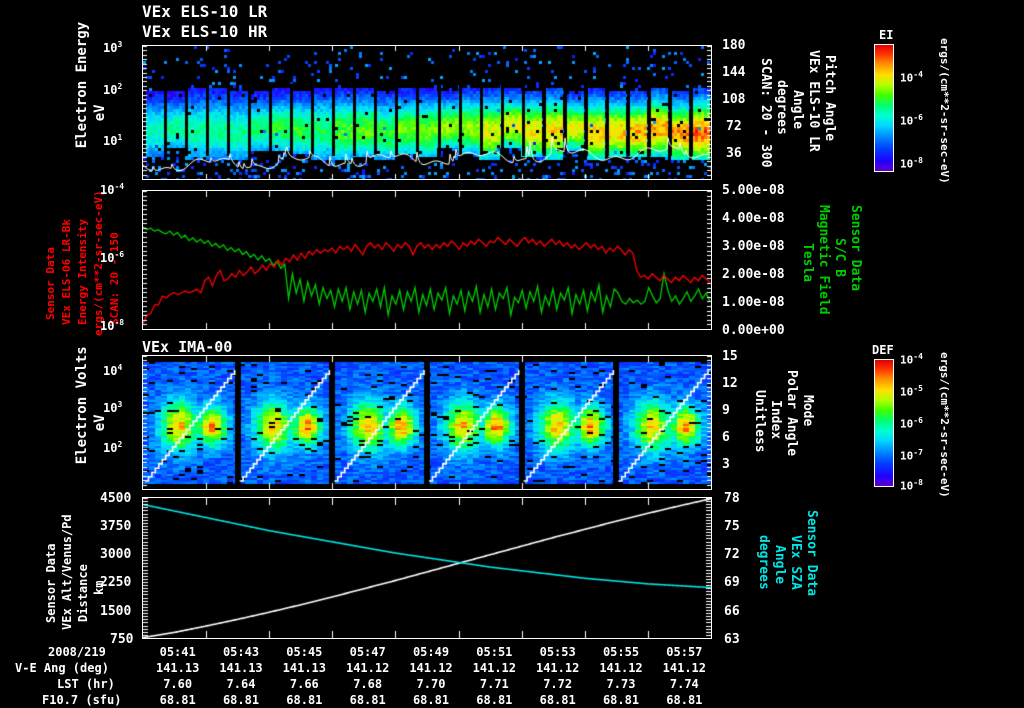 The width and height of the screenshot is (1024, 708). Describe the element at coordinates (558, 684) in the screenshot. I see `bottom-cell-lst-6: 7.72` at that location.